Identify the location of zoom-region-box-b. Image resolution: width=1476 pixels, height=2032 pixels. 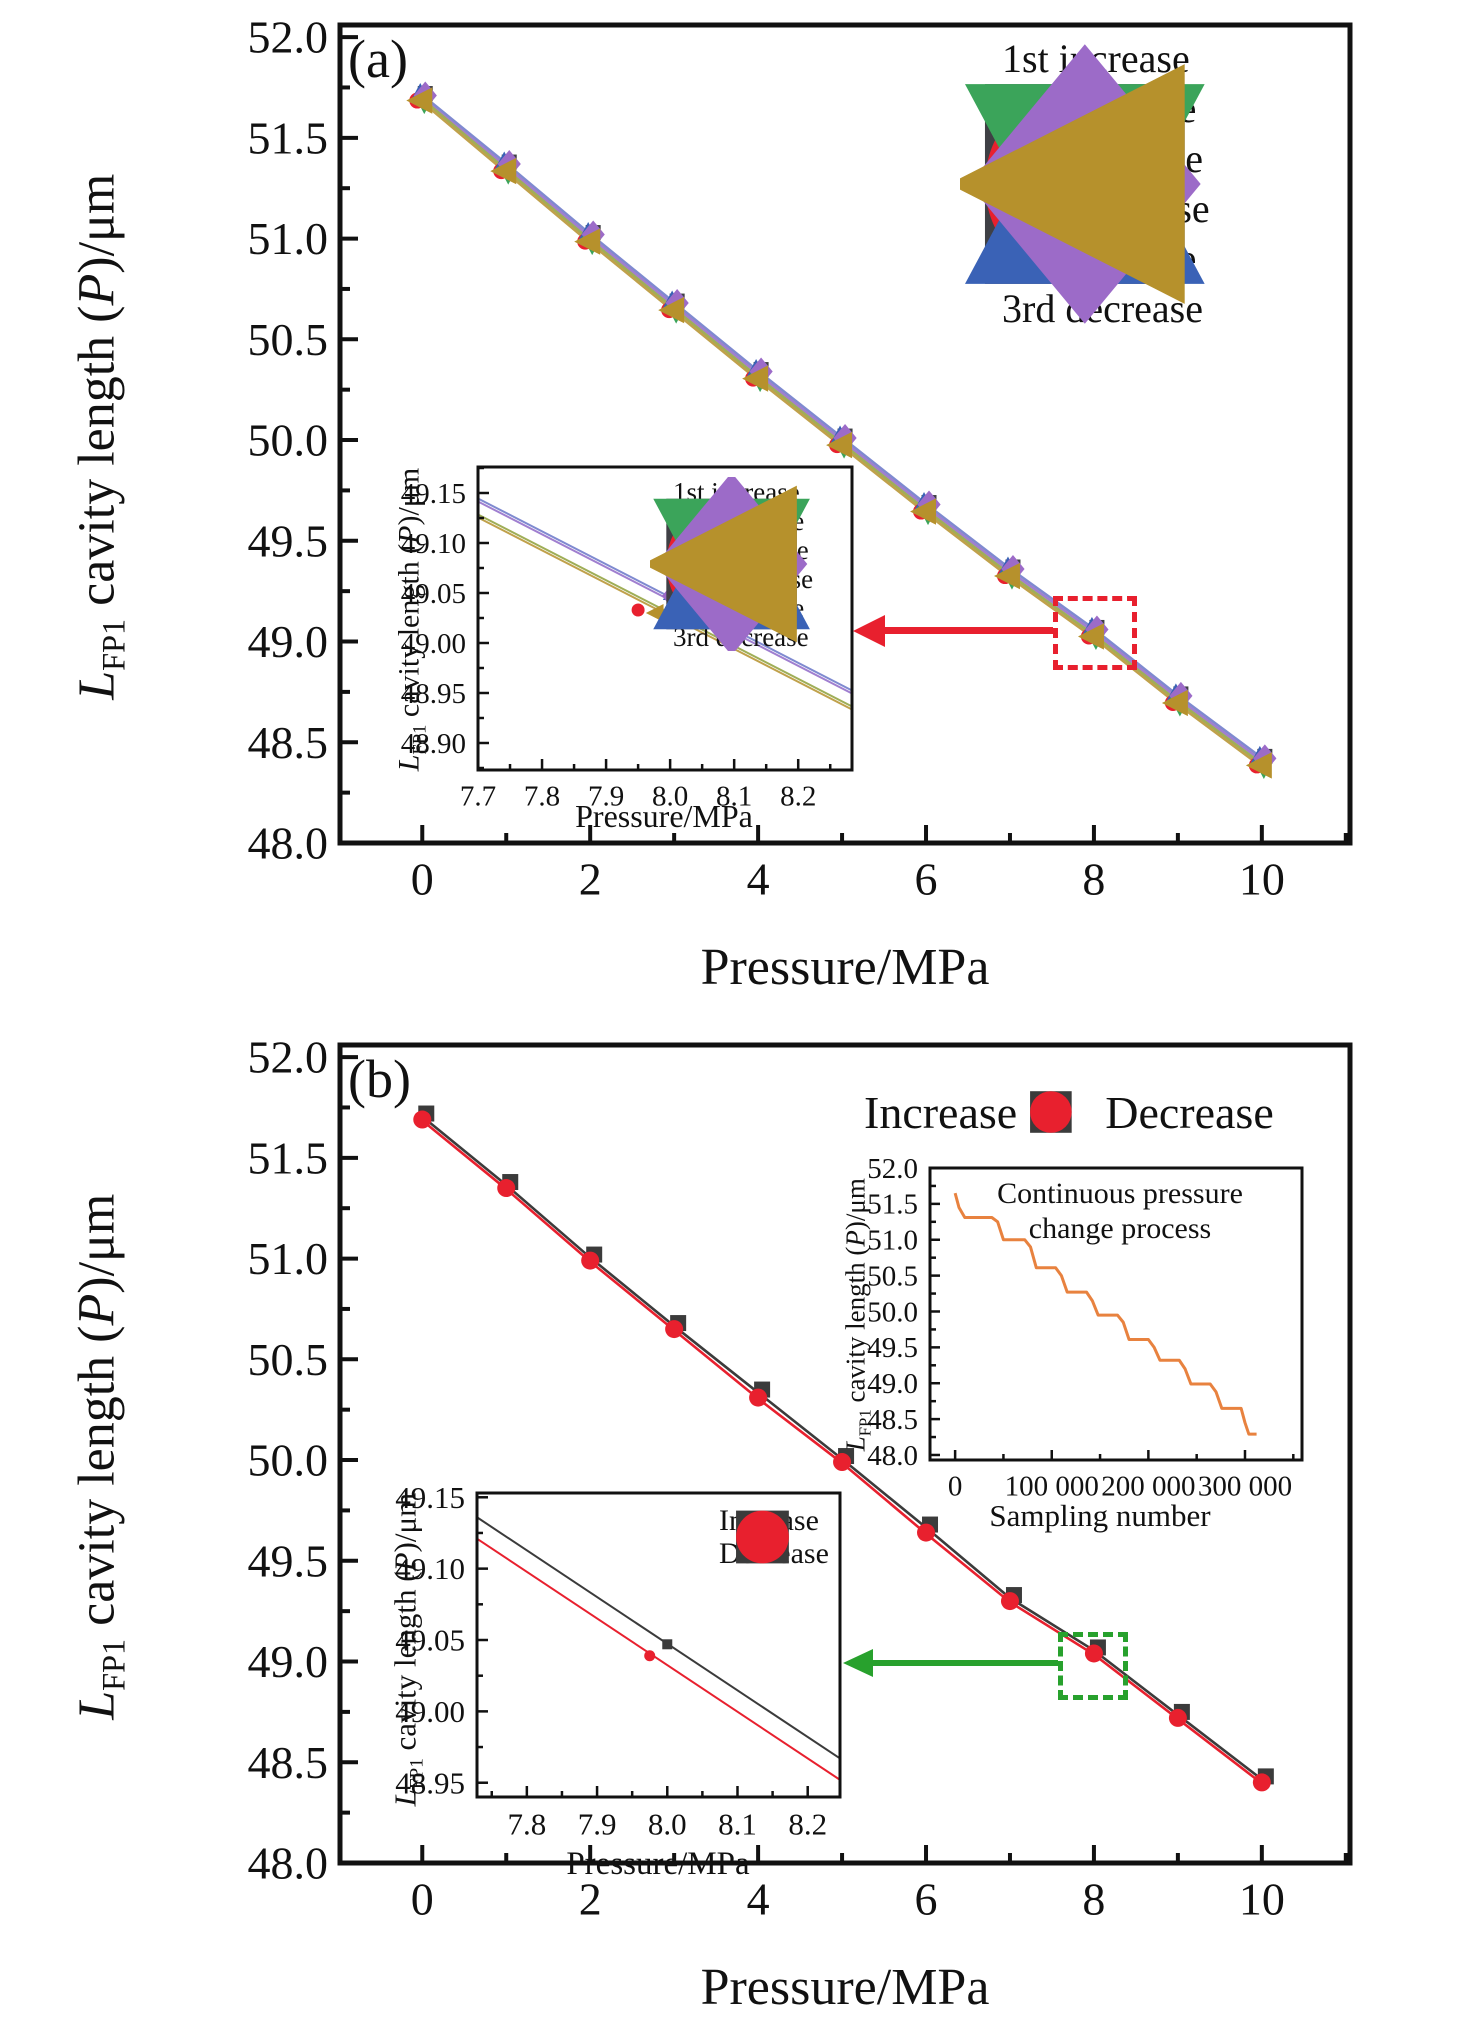
(1093, 1666).